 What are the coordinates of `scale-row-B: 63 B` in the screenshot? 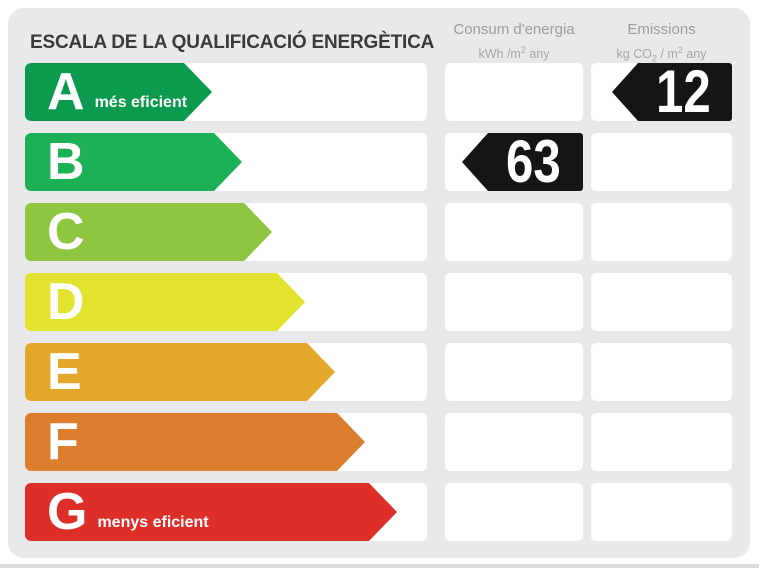 It's located at (379, 162).